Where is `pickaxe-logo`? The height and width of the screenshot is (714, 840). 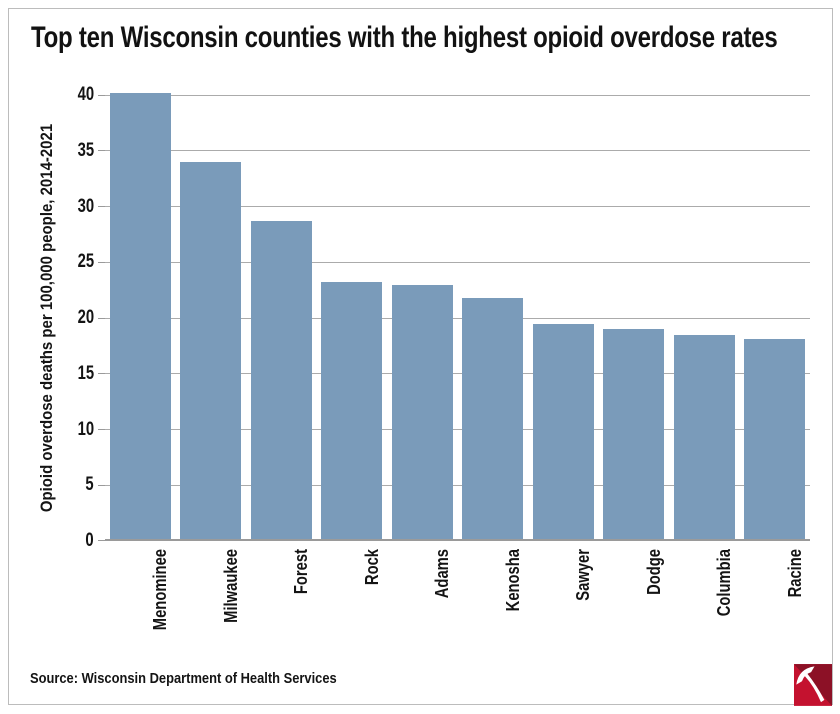
pickaxe-logo is located at coordinates (813, 685).